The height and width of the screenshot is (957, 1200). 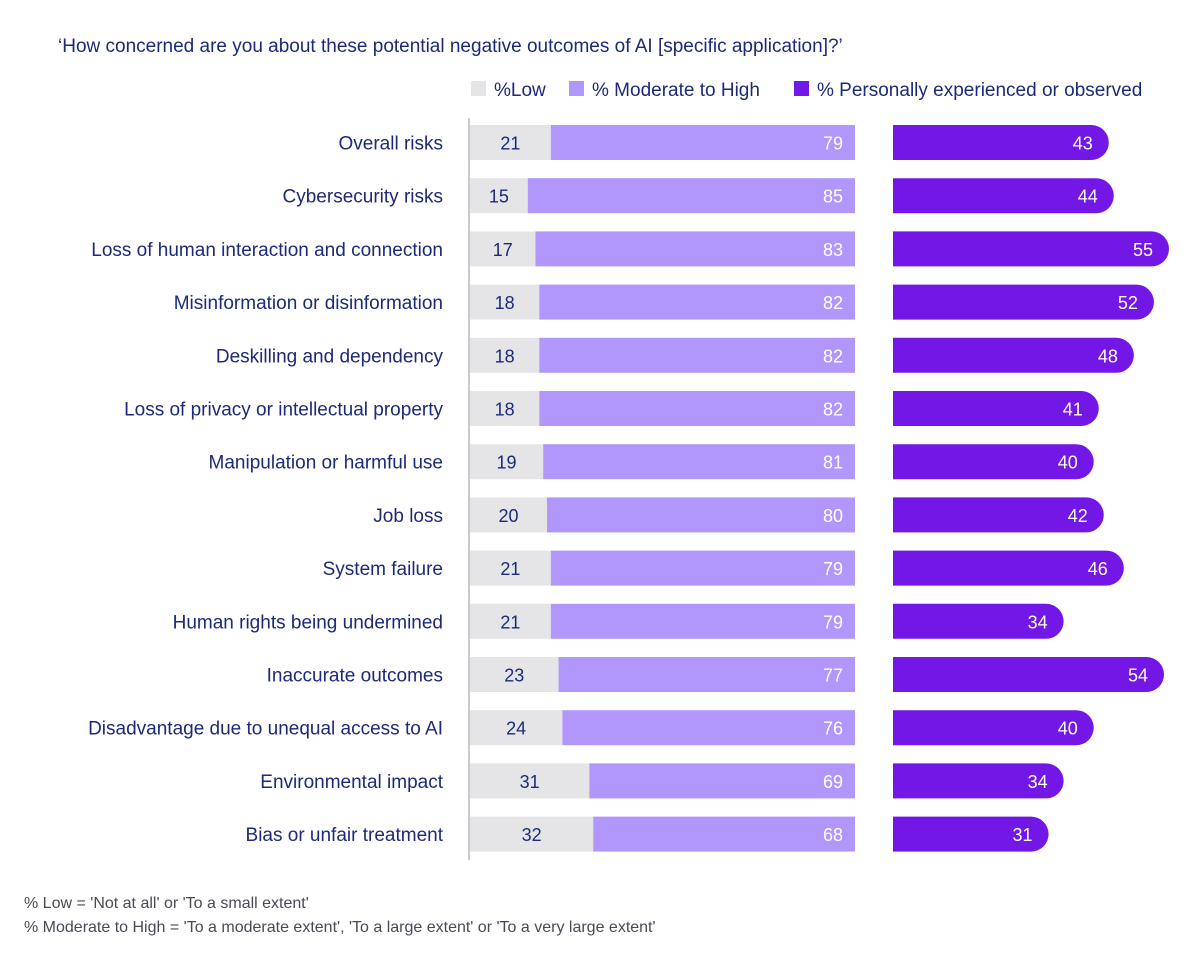 What do you see at coordinates (702, 142) in the screenshot?
I see `bar-moderate-overall-risks` at bounding box center [702, 142].